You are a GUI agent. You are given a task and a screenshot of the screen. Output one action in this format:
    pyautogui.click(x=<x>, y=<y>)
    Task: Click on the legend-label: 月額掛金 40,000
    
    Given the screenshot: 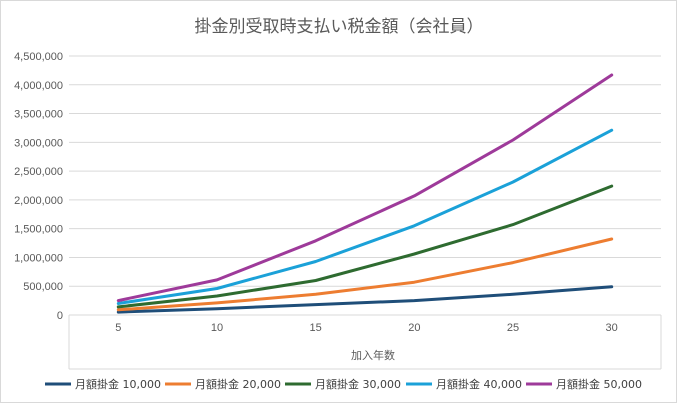 What is the action you would take?
    pyautogui.click(x=479, y=384)
    